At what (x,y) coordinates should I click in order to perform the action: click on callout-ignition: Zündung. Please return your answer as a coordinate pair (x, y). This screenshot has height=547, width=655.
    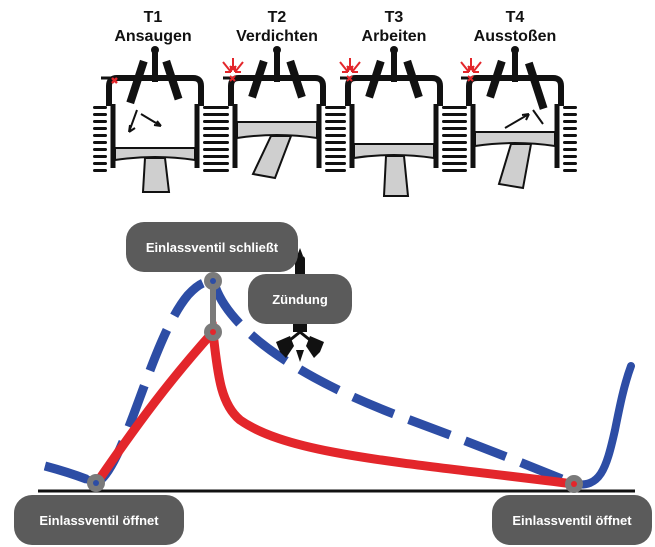
    Looking at the image, I should click on (300, 299).